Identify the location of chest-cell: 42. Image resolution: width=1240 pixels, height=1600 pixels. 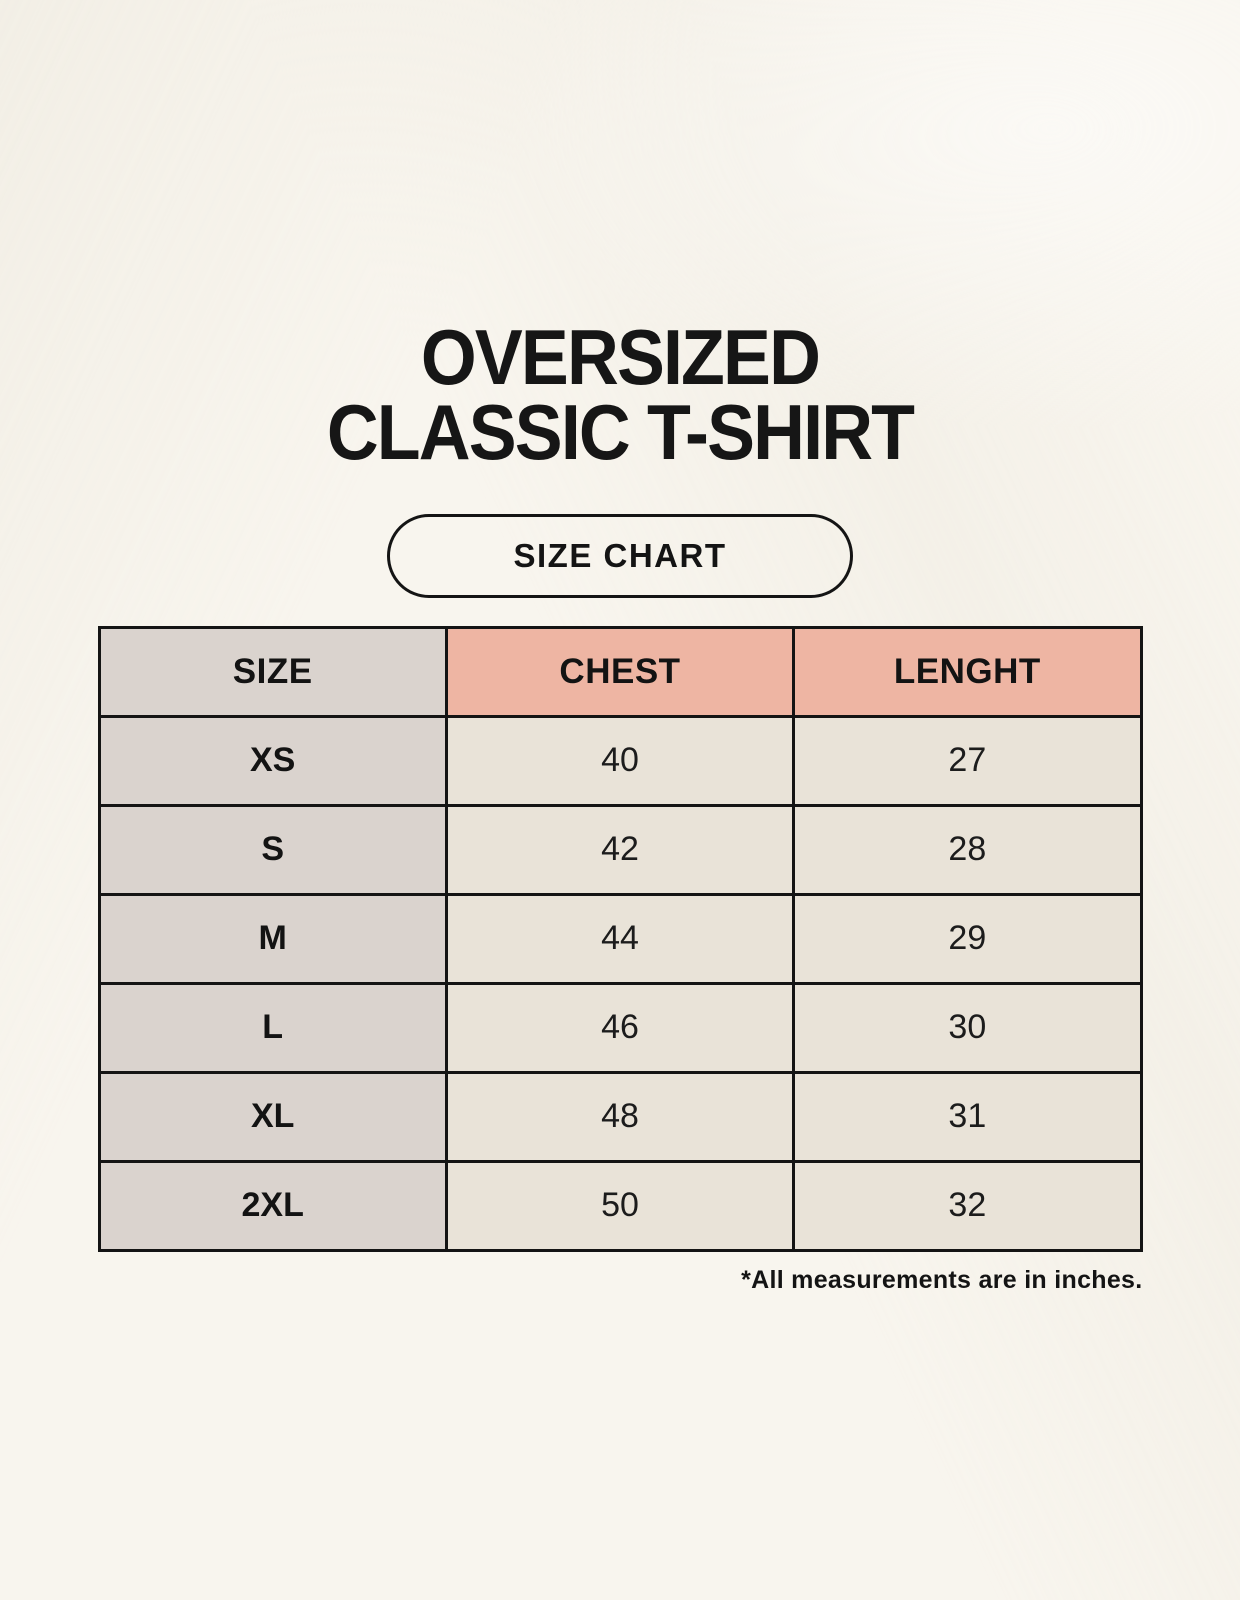
(620, 849).